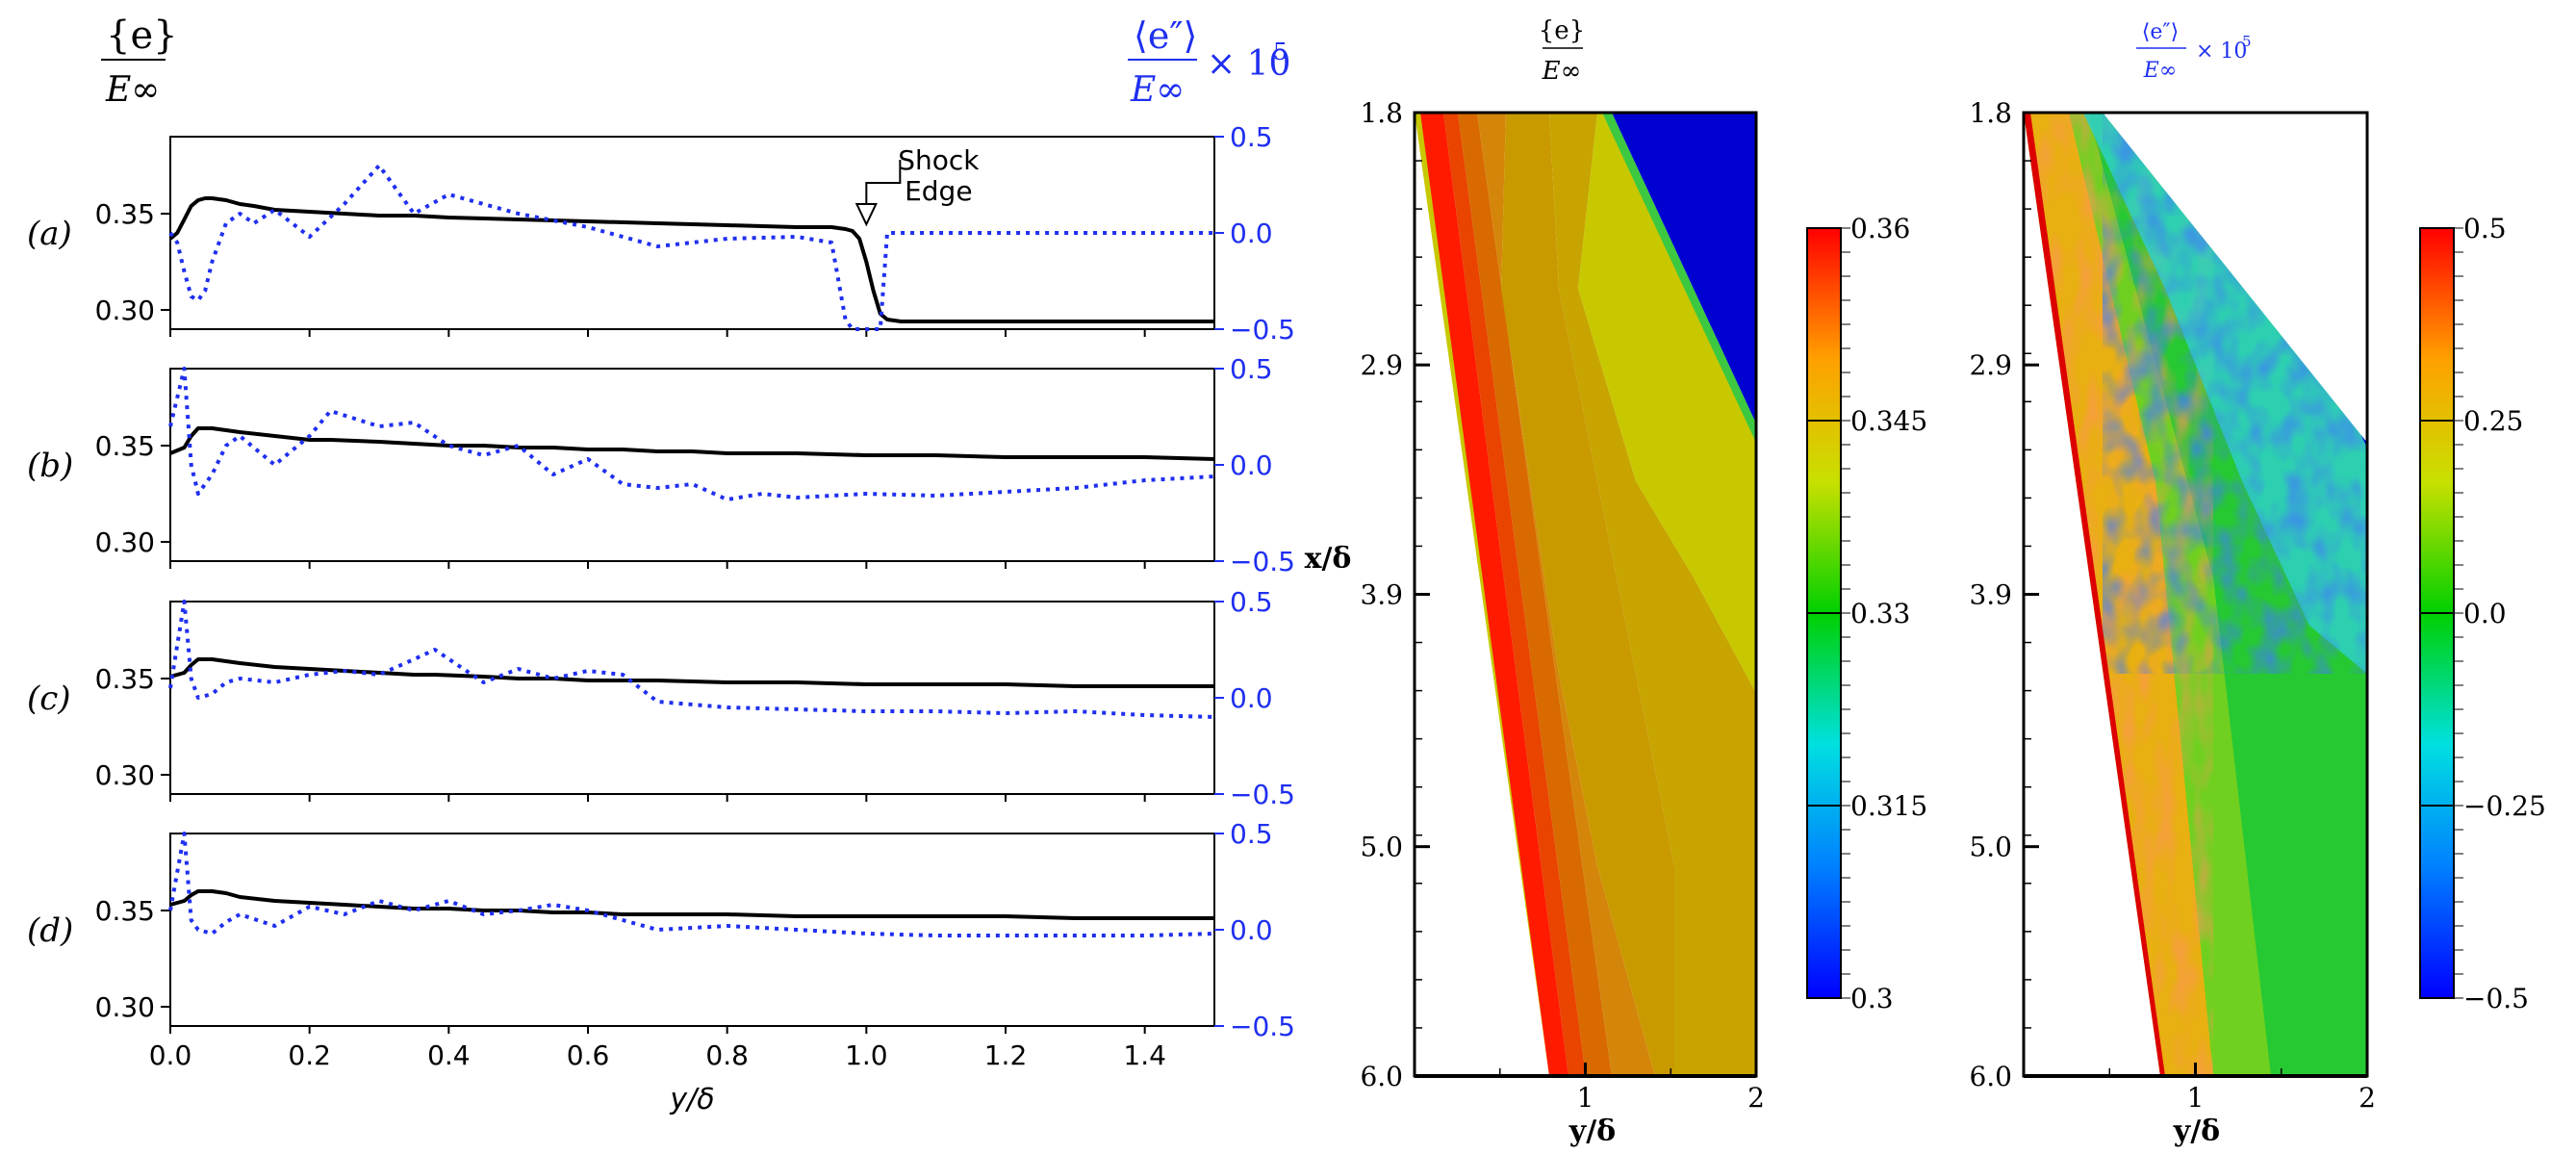 The image size is (2576, 1154). I want to click on colorbar-tick-label: 0.3, so click(1872, 998).